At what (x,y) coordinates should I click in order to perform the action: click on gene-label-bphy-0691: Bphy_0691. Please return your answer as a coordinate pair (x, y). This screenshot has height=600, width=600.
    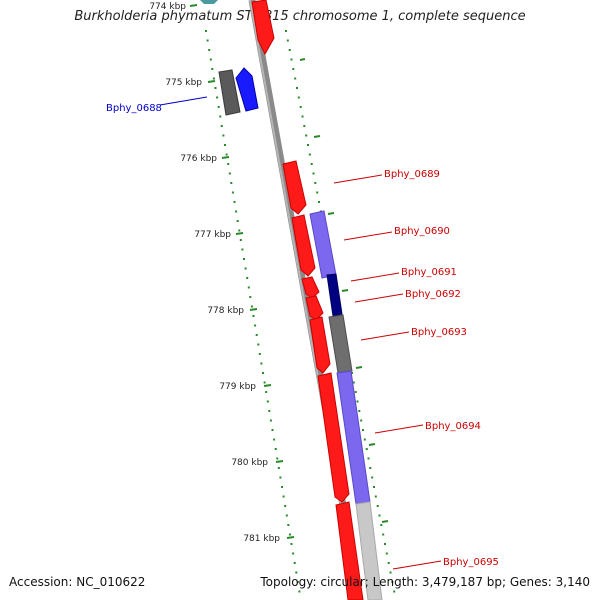
    Looking at the image, I should click on (429, 272).